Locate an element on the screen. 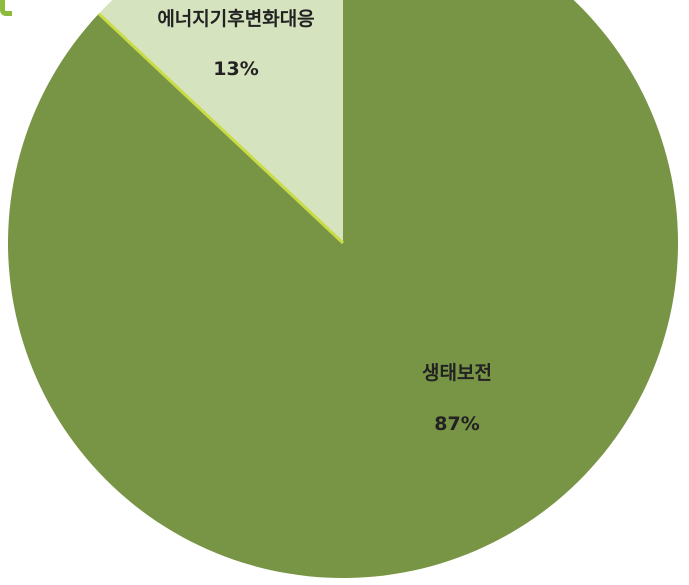  slice-percent-label-1: 13% is located at coordinates (235, 69).